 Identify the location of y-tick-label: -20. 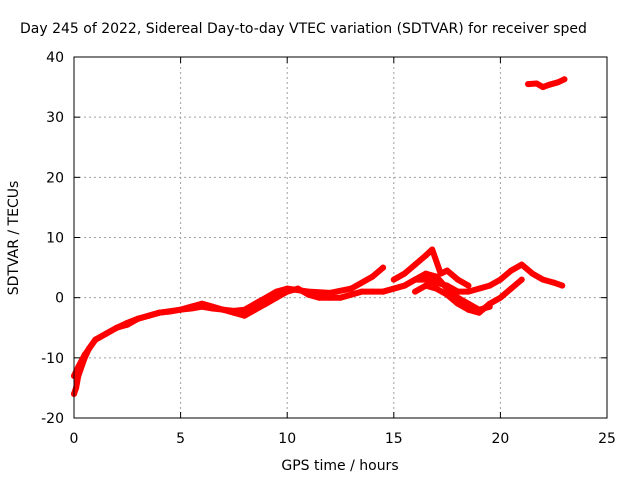
(52, 419).